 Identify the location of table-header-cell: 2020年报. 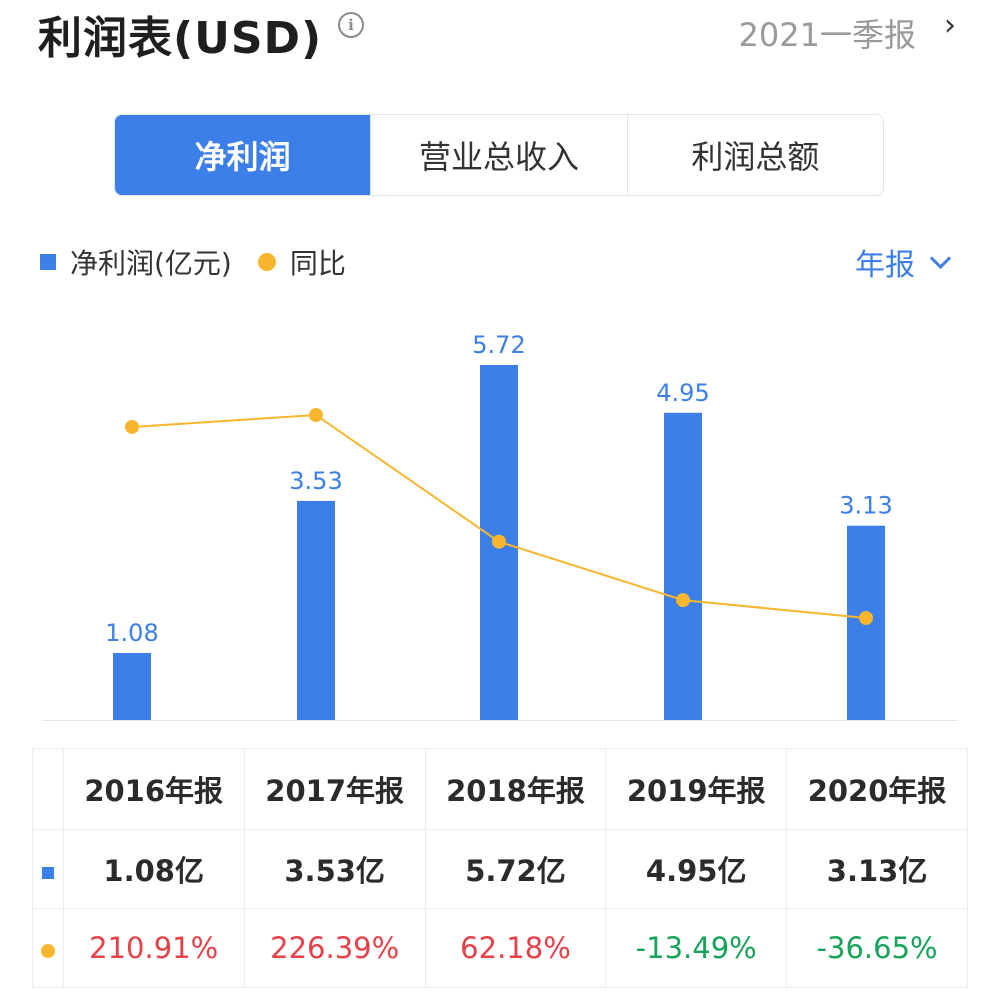
(877, 789).